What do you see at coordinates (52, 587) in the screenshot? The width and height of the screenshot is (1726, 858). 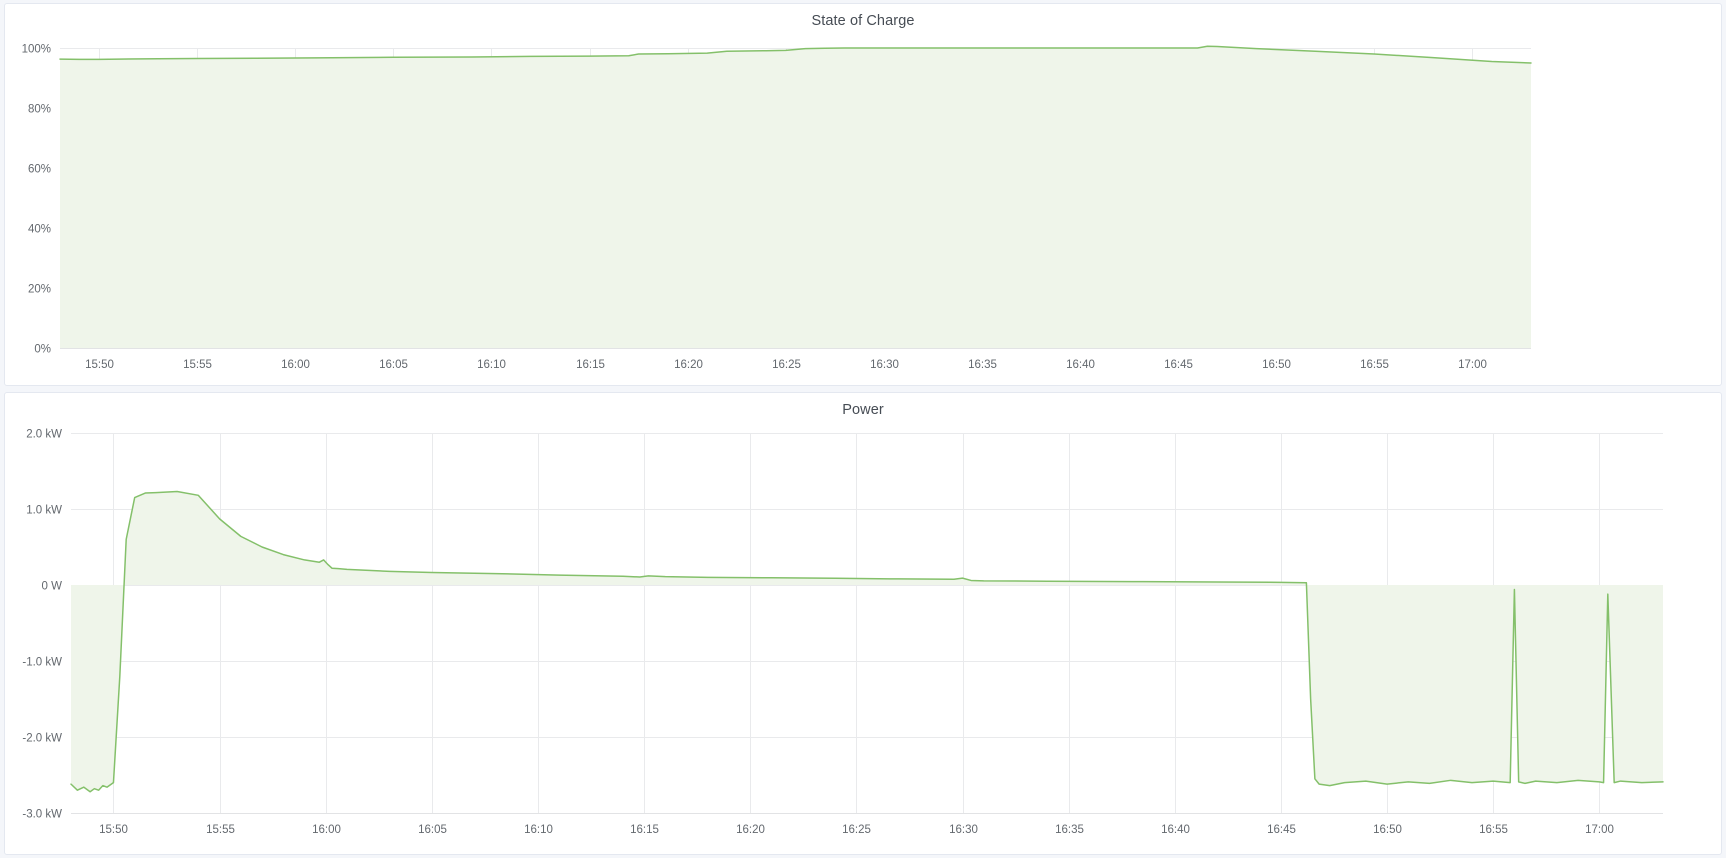 I see `y-axis-tick-label: 0 W` at bounding box center [52, 587].